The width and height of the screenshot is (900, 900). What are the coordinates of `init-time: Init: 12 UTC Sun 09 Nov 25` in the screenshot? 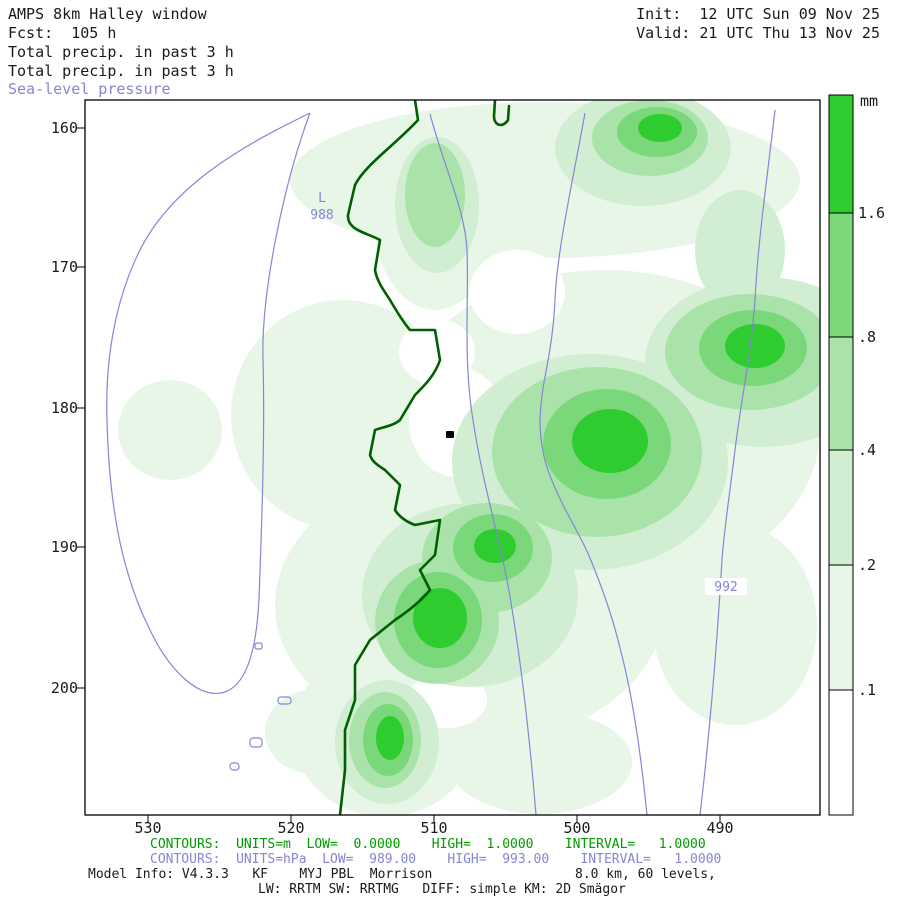 It's located at (758, 14).